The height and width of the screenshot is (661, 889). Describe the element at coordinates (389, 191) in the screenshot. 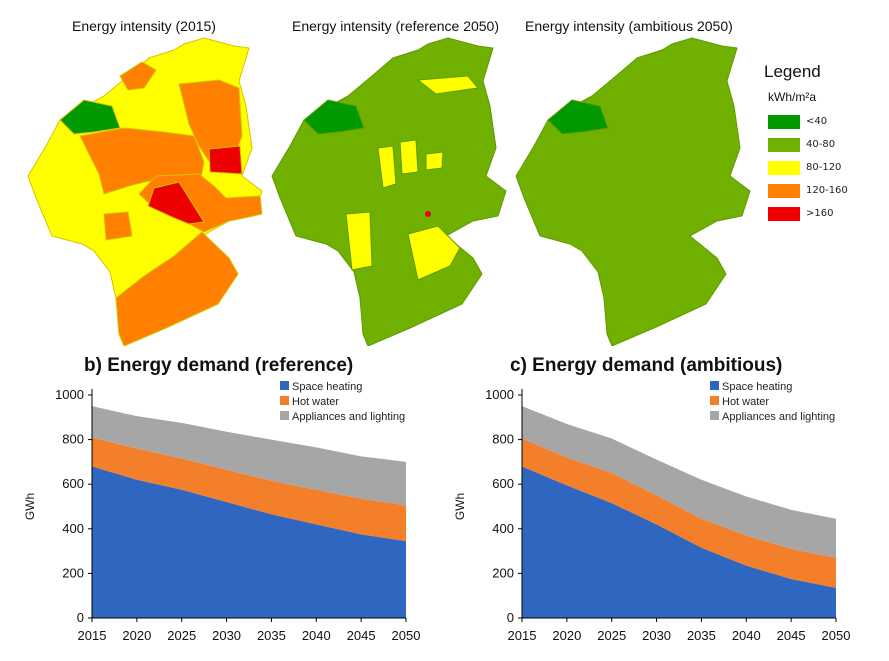

I see `energy-intensity-map-reference-2050` at that location.